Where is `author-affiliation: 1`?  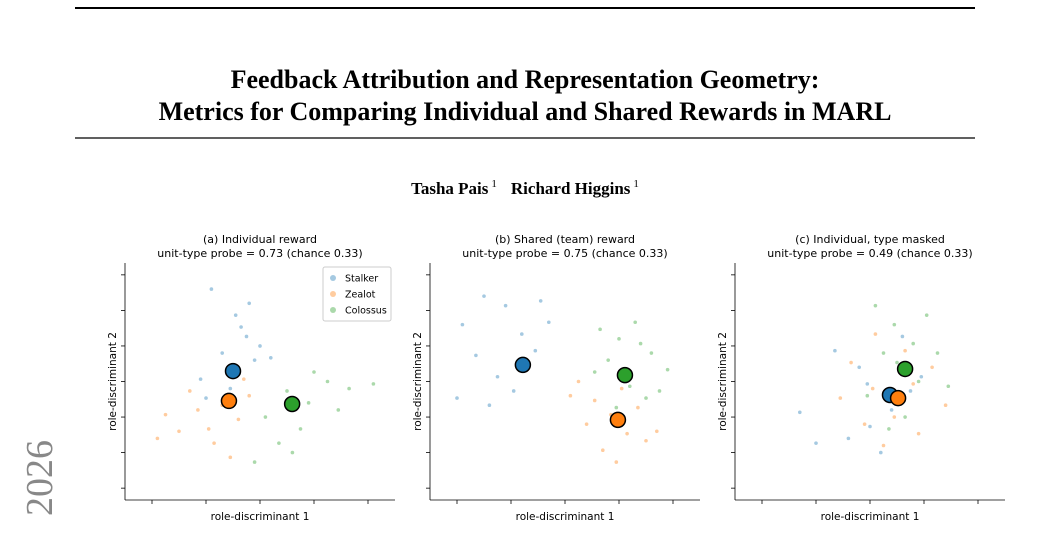
author-affiliation: 1 is located at coordinates (494, 184).